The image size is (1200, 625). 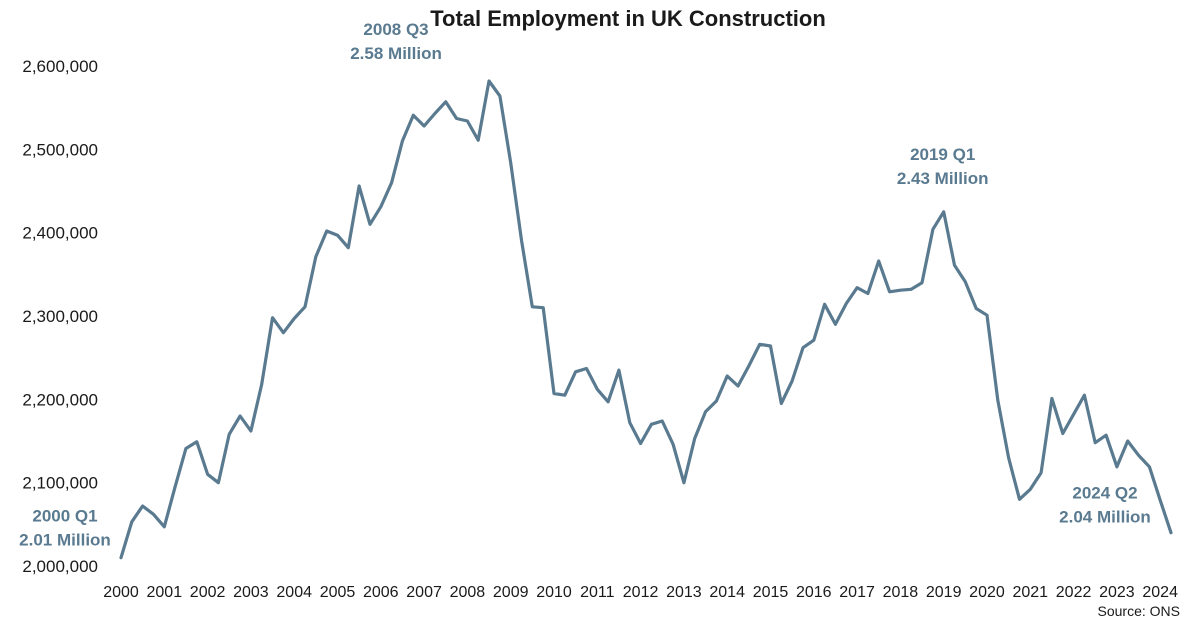 I want to click on x-tick-label: 2003, so click(x=251, y=592).